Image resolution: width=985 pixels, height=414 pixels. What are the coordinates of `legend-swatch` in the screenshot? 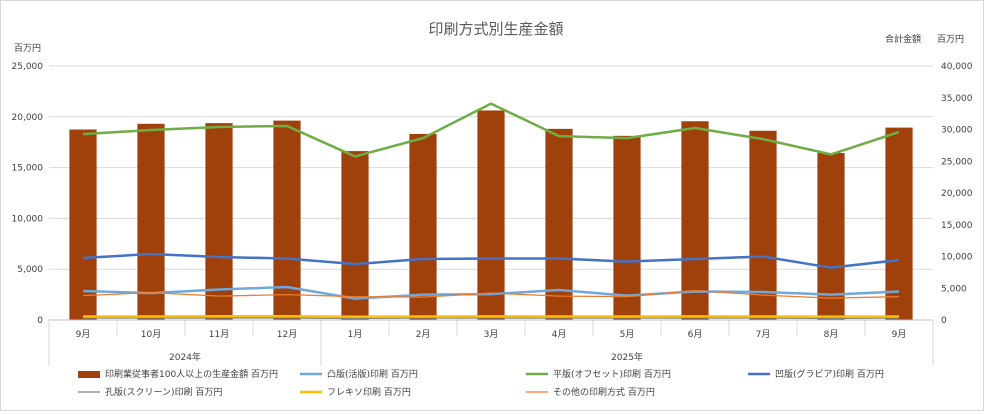 It's located at (89, 374).